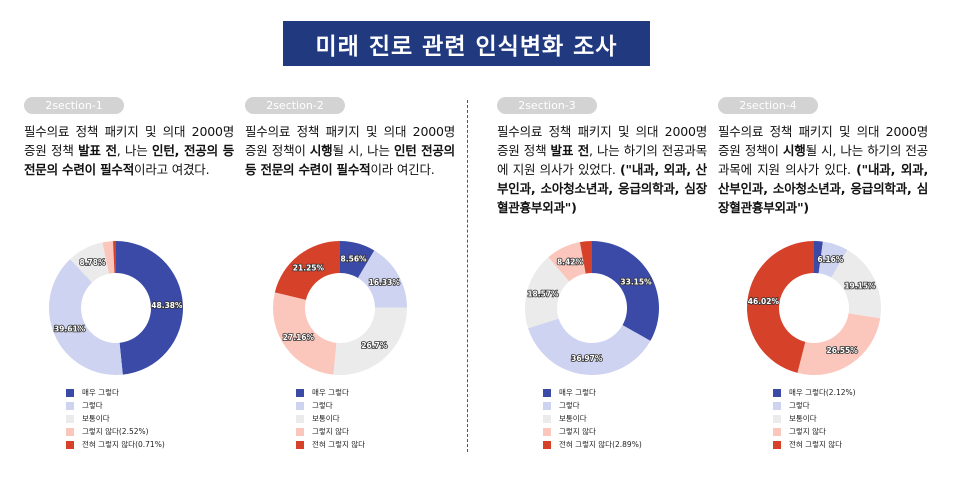 This screenshot has width=960, height=477. I want to click on data-label: 48.38%, so click(167, 305).